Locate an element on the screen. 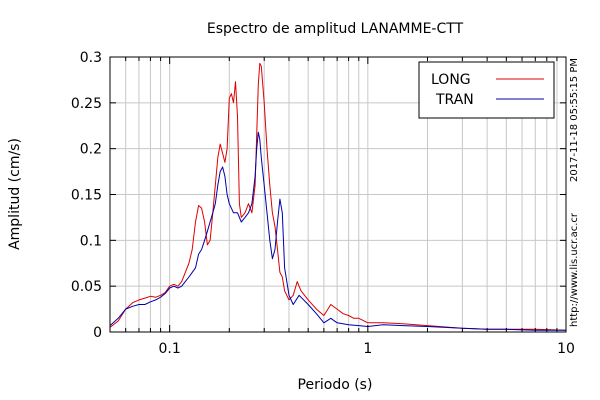  legend-label-long: LONG is located at coordinates (451, 80).